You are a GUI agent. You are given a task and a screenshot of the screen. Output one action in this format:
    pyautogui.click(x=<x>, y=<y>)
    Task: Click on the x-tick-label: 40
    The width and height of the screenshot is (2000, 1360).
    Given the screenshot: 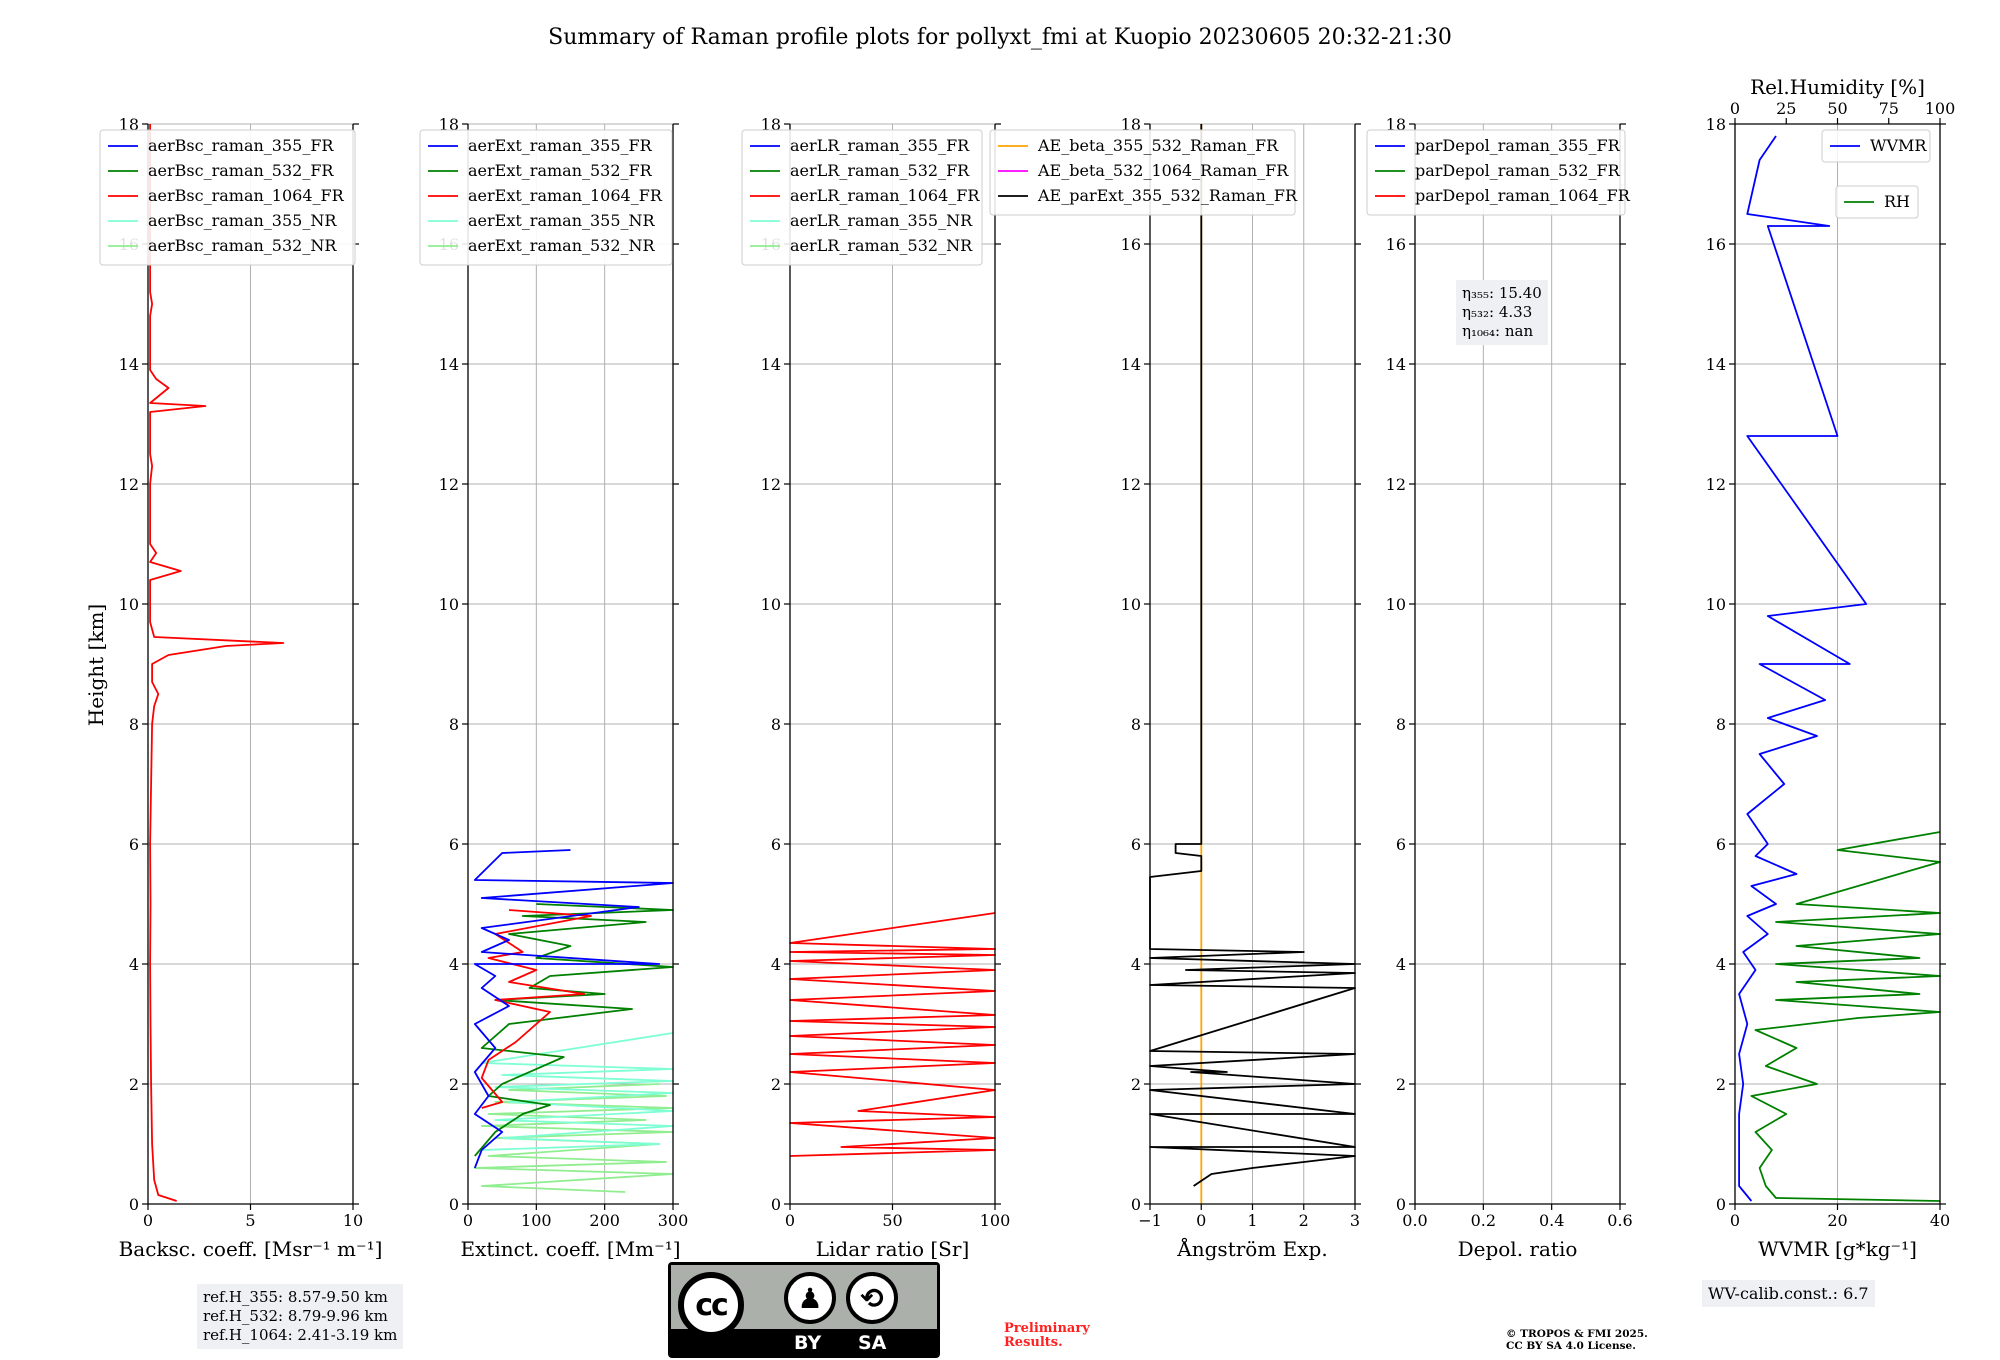 What is the action you would take?
    pyautogui.click(x=1940, y=1220)
    